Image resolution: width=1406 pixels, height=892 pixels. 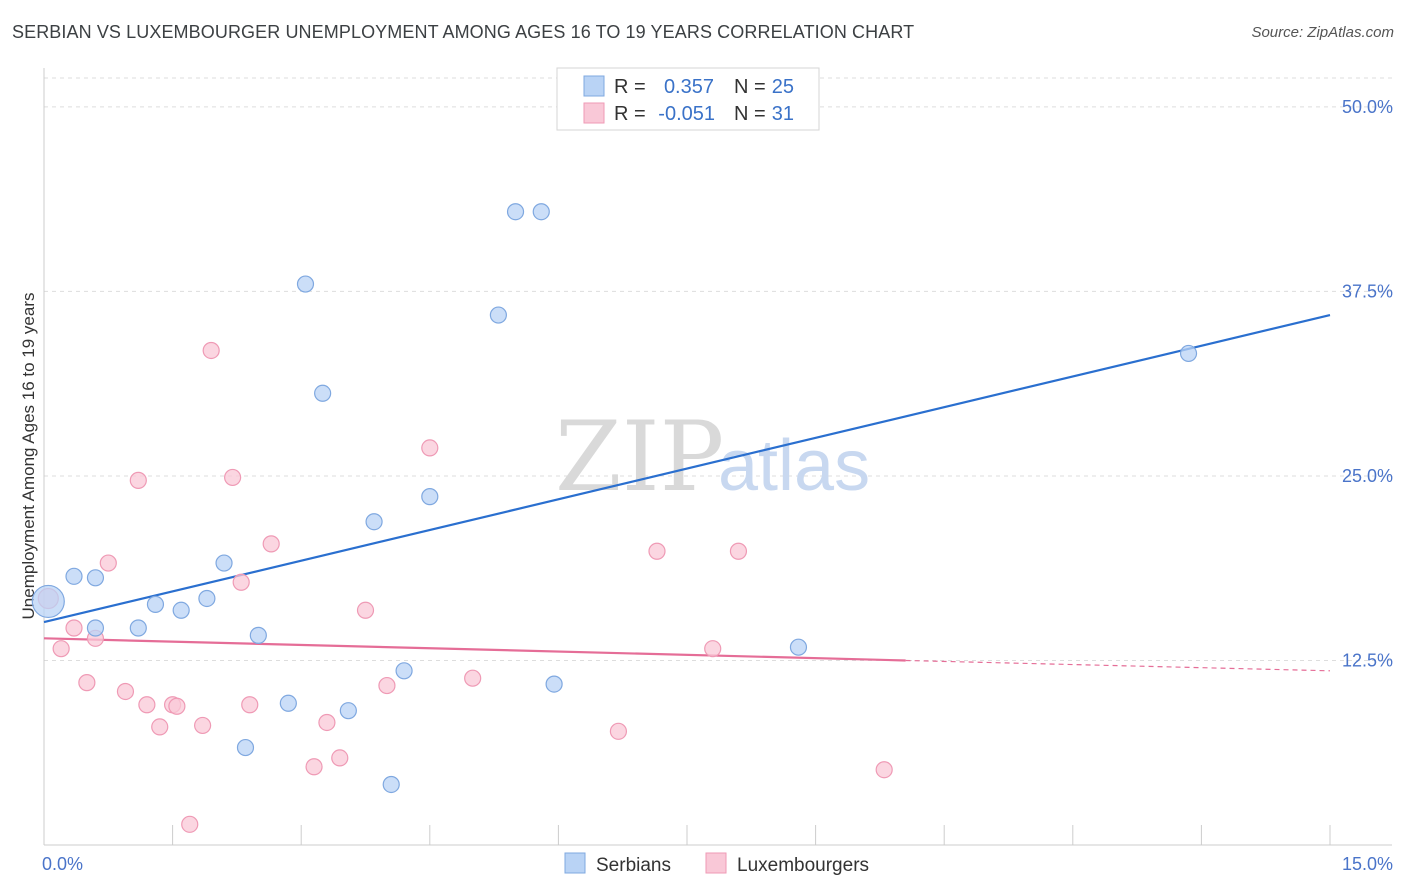 What do you see at coordinates (803, 865) in the screenshot?
I see `bottom-legend-luxembourgers: Luxembourgers` at bounding box center [803, 865].